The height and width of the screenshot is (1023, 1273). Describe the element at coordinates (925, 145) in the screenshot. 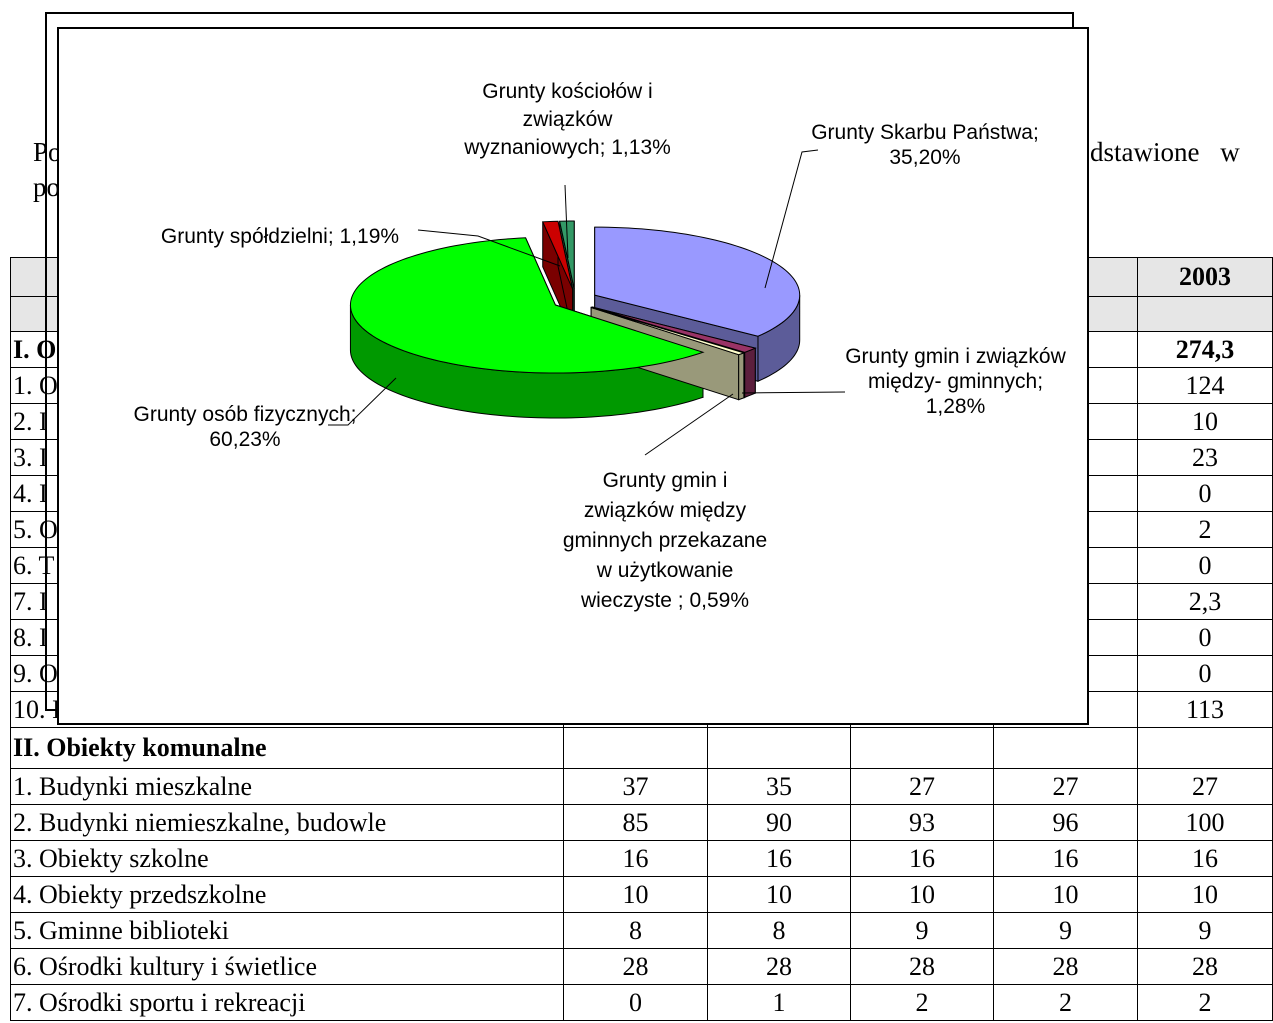

I see `slice-label: Grunty Skarbu Państwa; 35,20%` at that location.